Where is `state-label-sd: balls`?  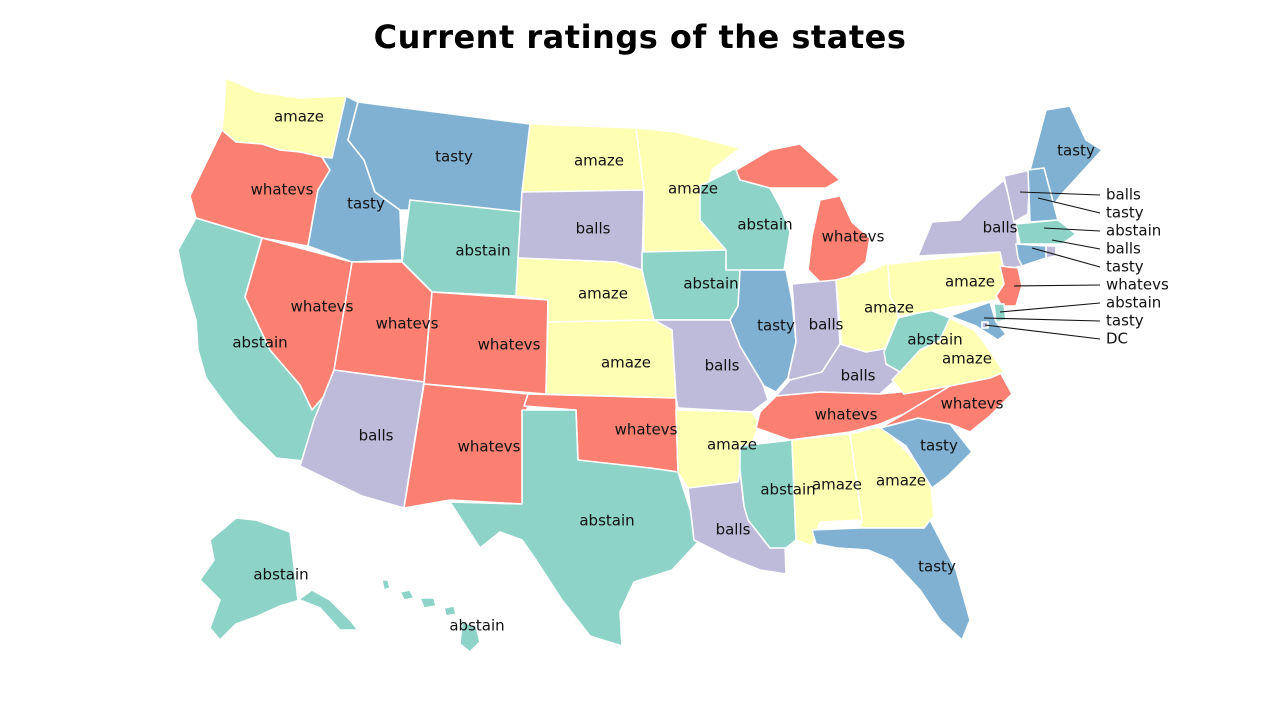
state-label-sd: balls is located at coordinates (593, 229).